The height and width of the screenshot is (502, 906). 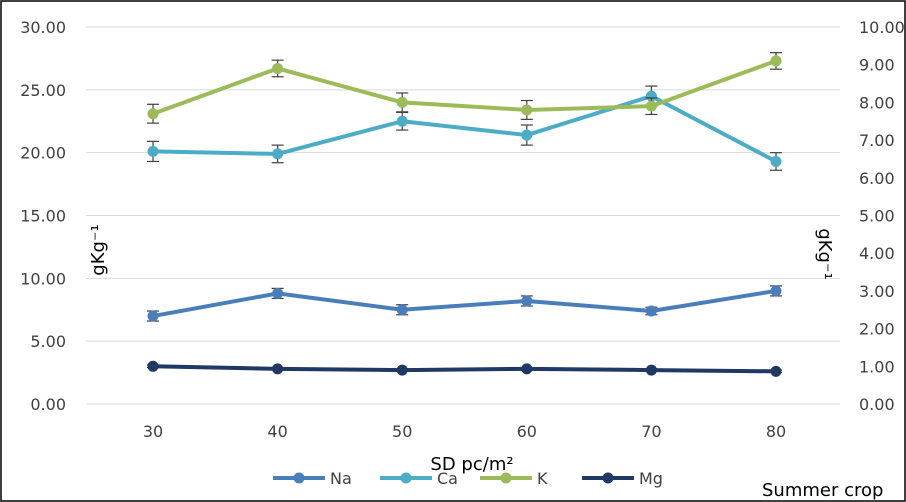 I want to click on legend-label: Ca, so click(x=447, y=478).